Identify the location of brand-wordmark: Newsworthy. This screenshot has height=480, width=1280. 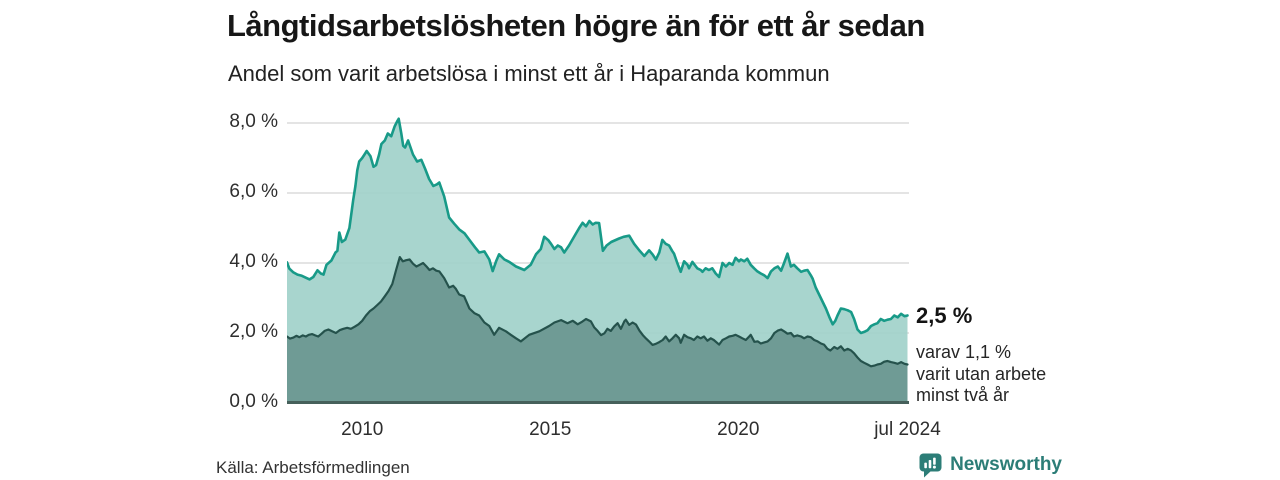
(1006, 464).